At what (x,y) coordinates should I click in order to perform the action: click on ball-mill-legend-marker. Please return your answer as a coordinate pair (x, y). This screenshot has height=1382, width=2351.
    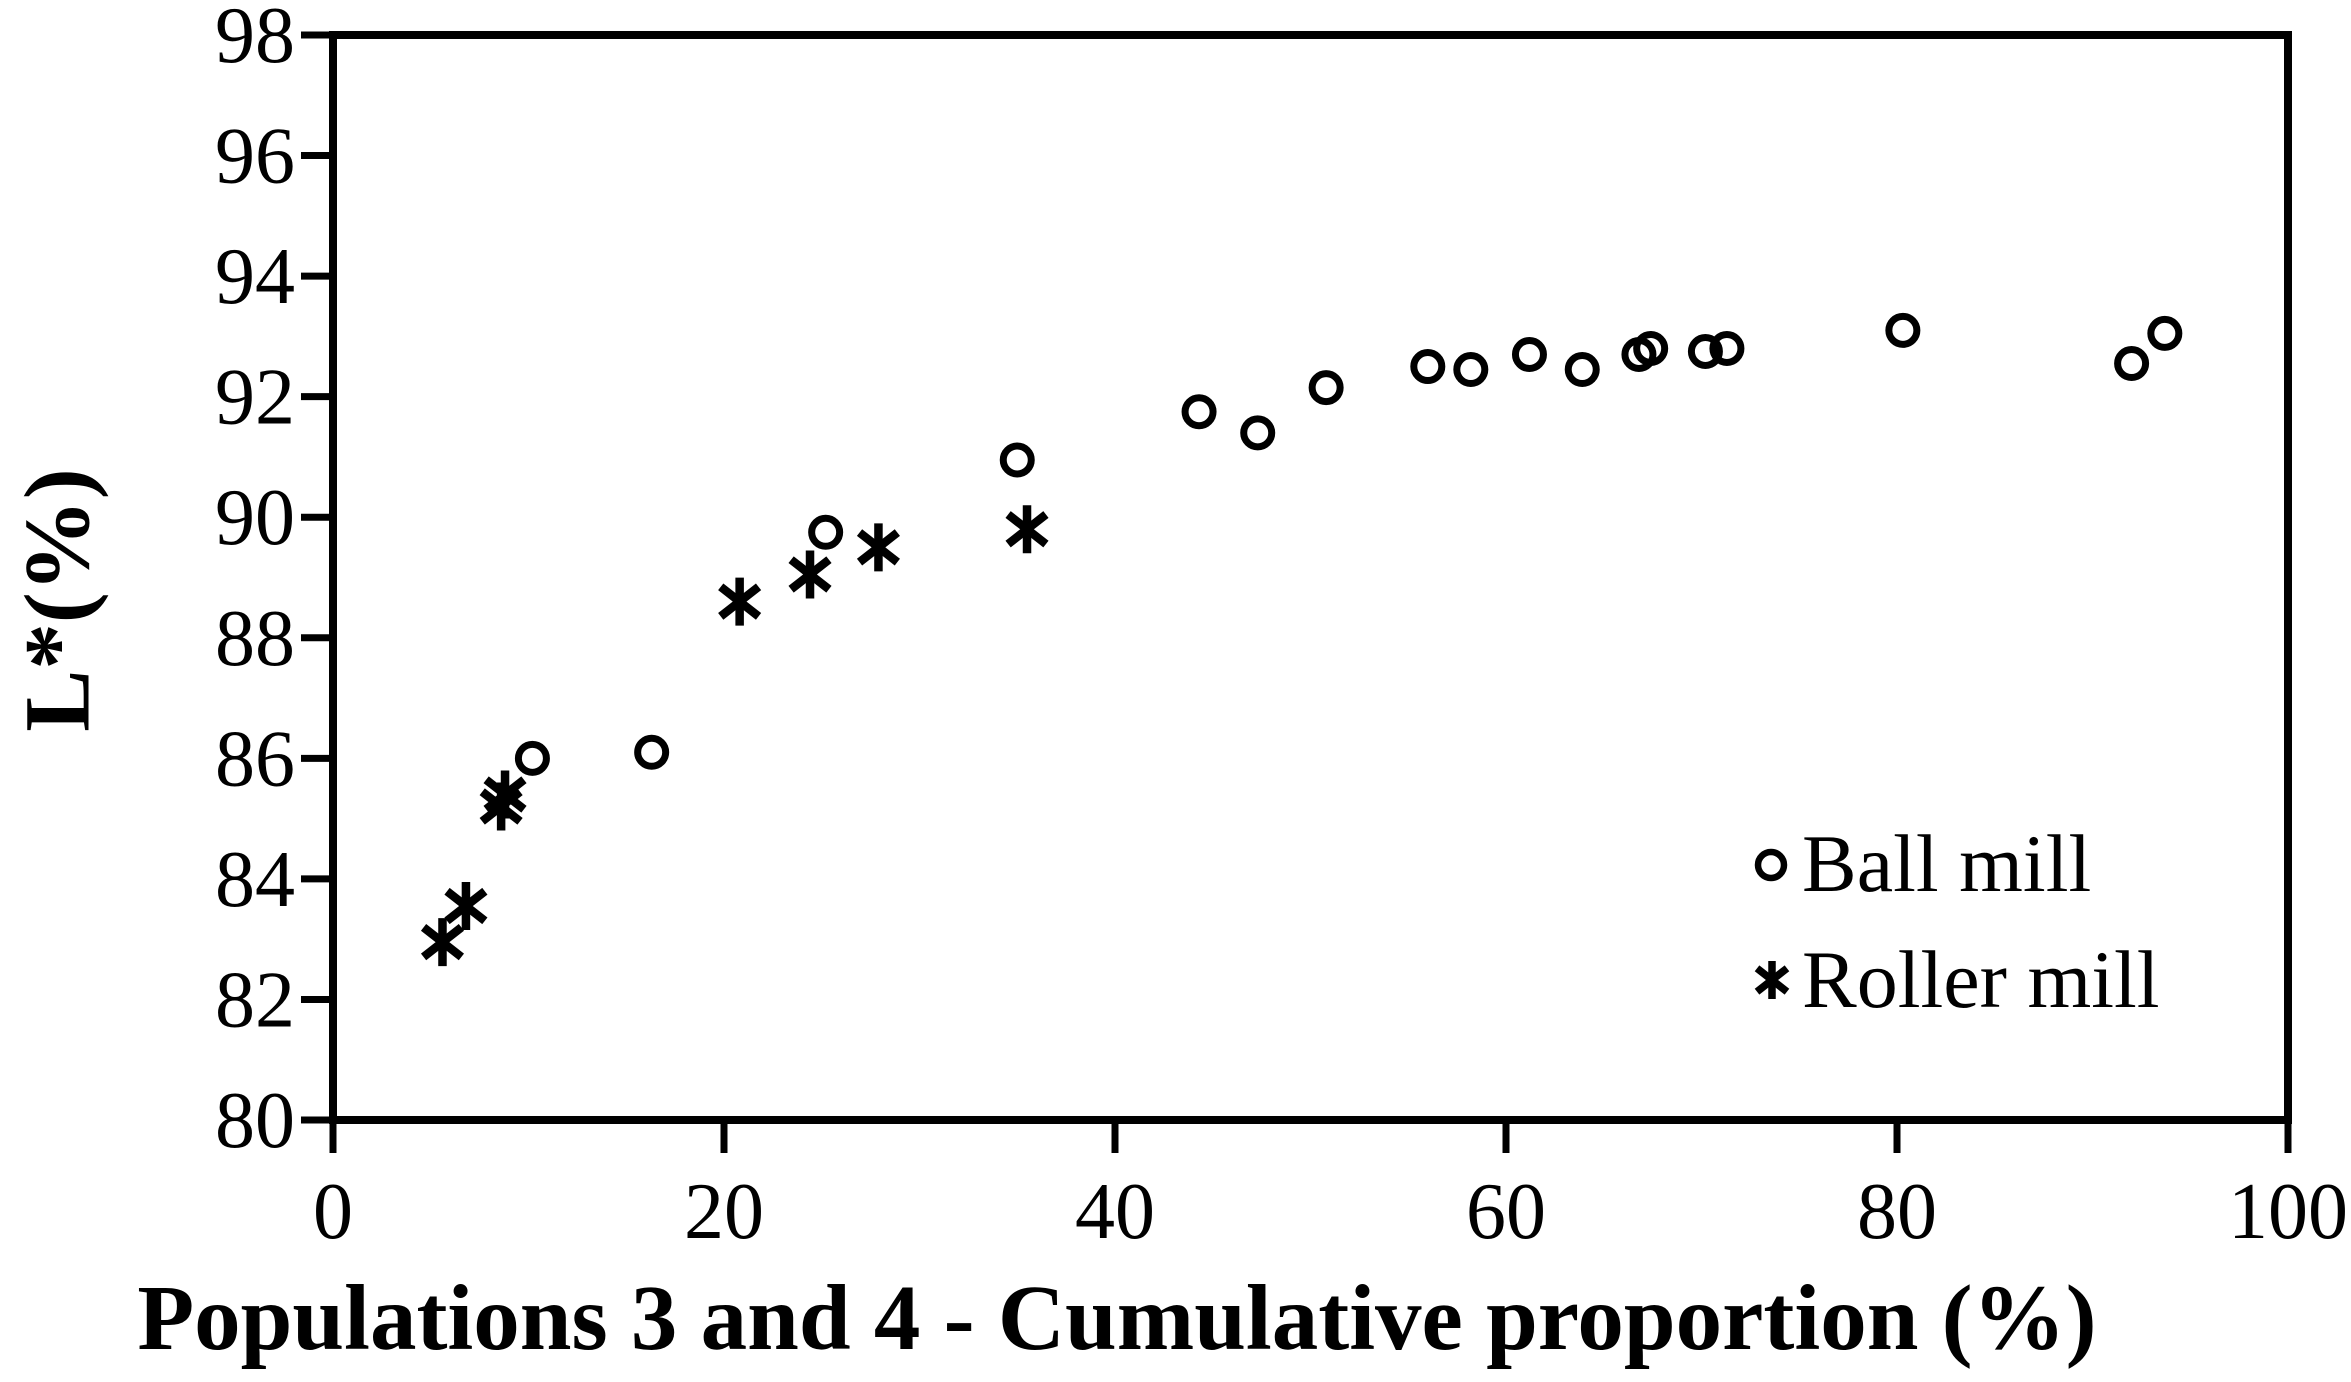
    Looking at the image, I should click on (1771, 865).